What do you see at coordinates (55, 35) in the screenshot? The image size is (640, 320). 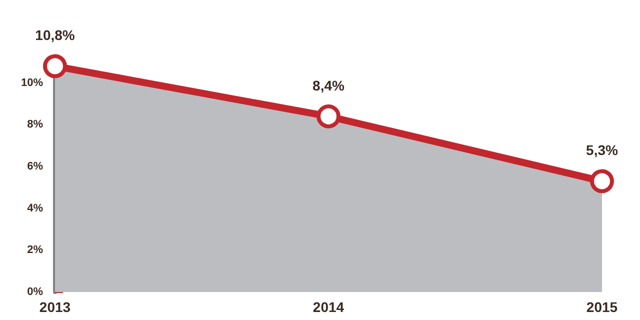 I see `data-label: 10,8%` at bounding box center [55, 35].